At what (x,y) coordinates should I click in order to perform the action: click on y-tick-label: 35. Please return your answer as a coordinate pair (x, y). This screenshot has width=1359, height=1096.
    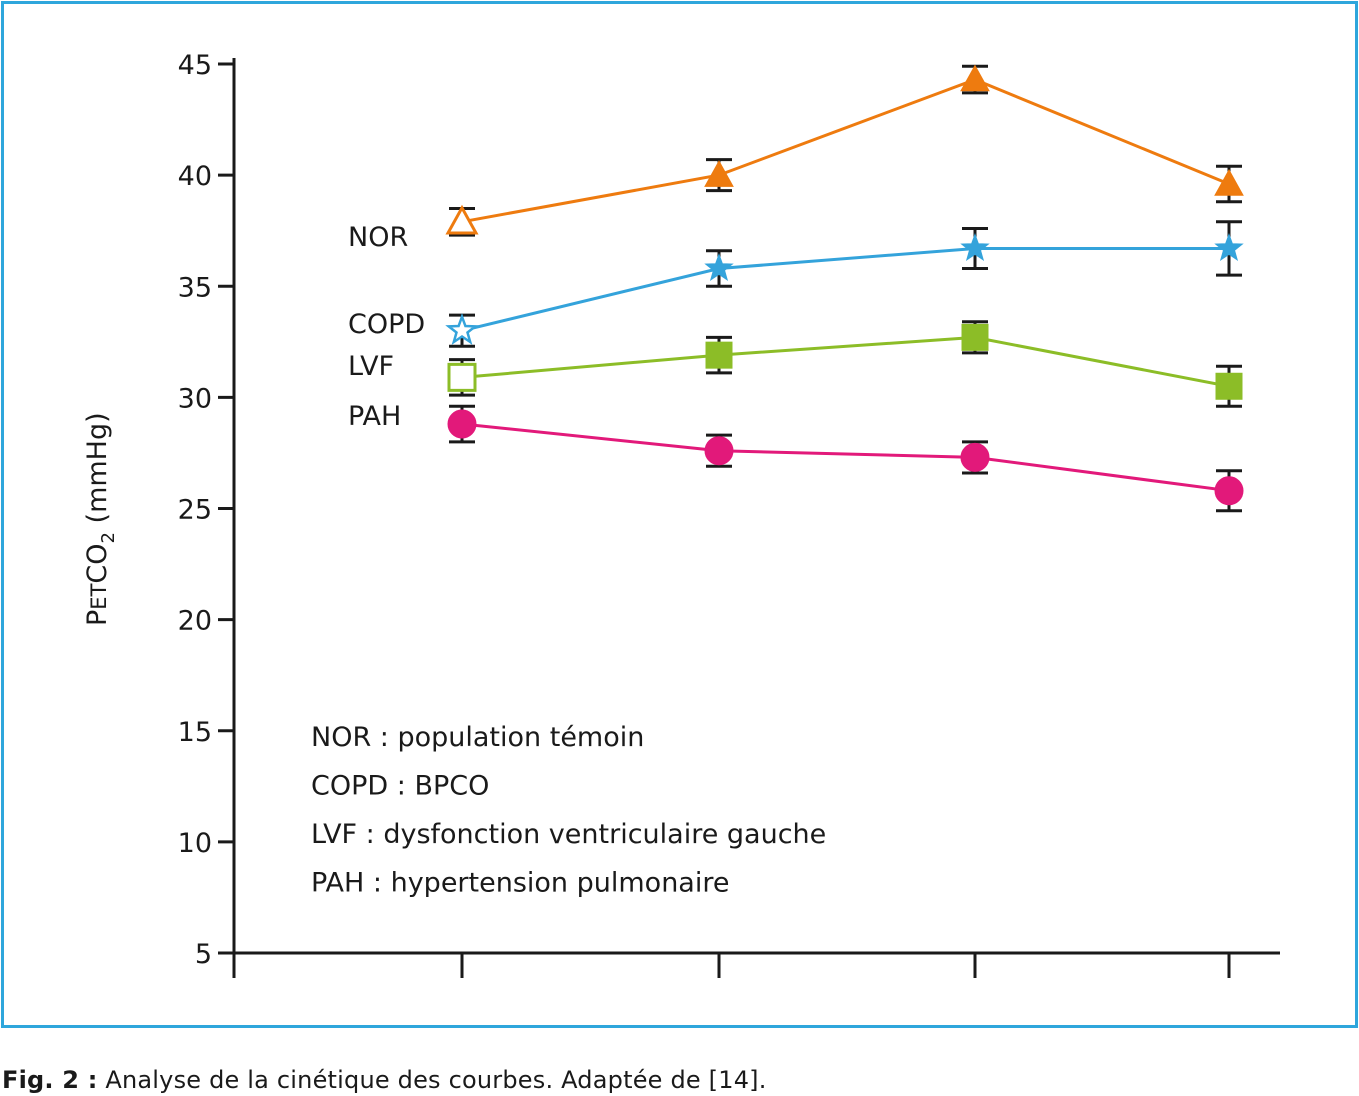
    Looking at the image, I should click on (195, 287).